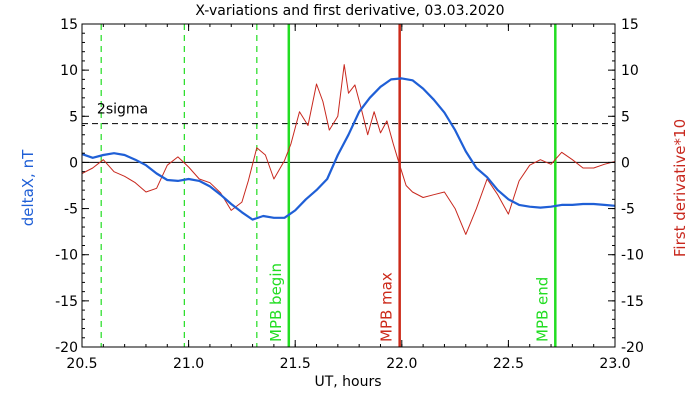  I want to click on y-right-tick-label: 5, so click(625, 117).